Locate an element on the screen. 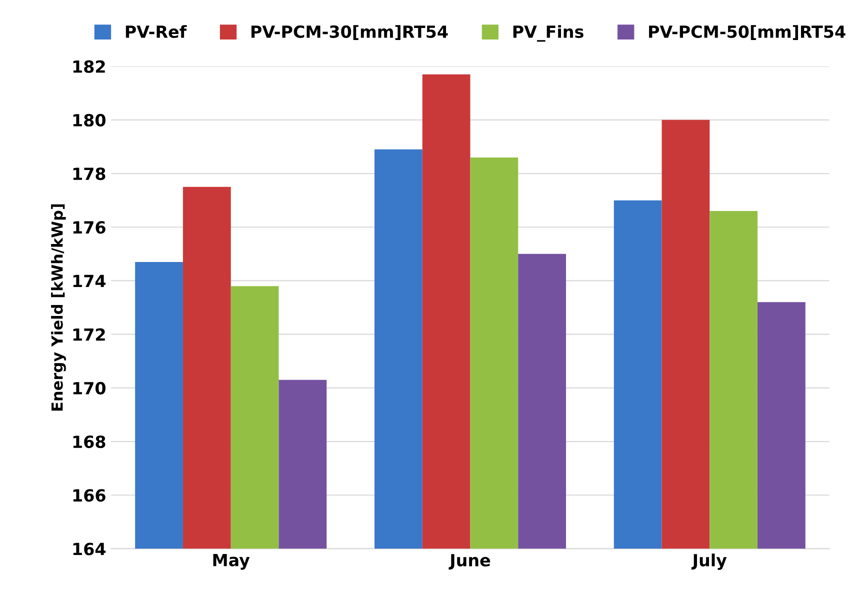 The width and height of the screenshot is (855, 603). y-tick-label: 164 is located at coordinates (89, 549).